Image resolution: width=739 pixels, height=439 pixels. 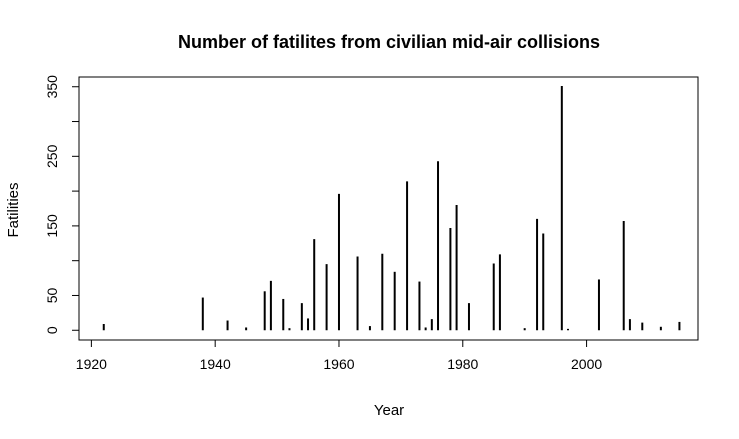 What do you see at coordinates (462, 364) in the screenshot?
I see `x-tick-label: 1980` at bounding box center [462, 364].